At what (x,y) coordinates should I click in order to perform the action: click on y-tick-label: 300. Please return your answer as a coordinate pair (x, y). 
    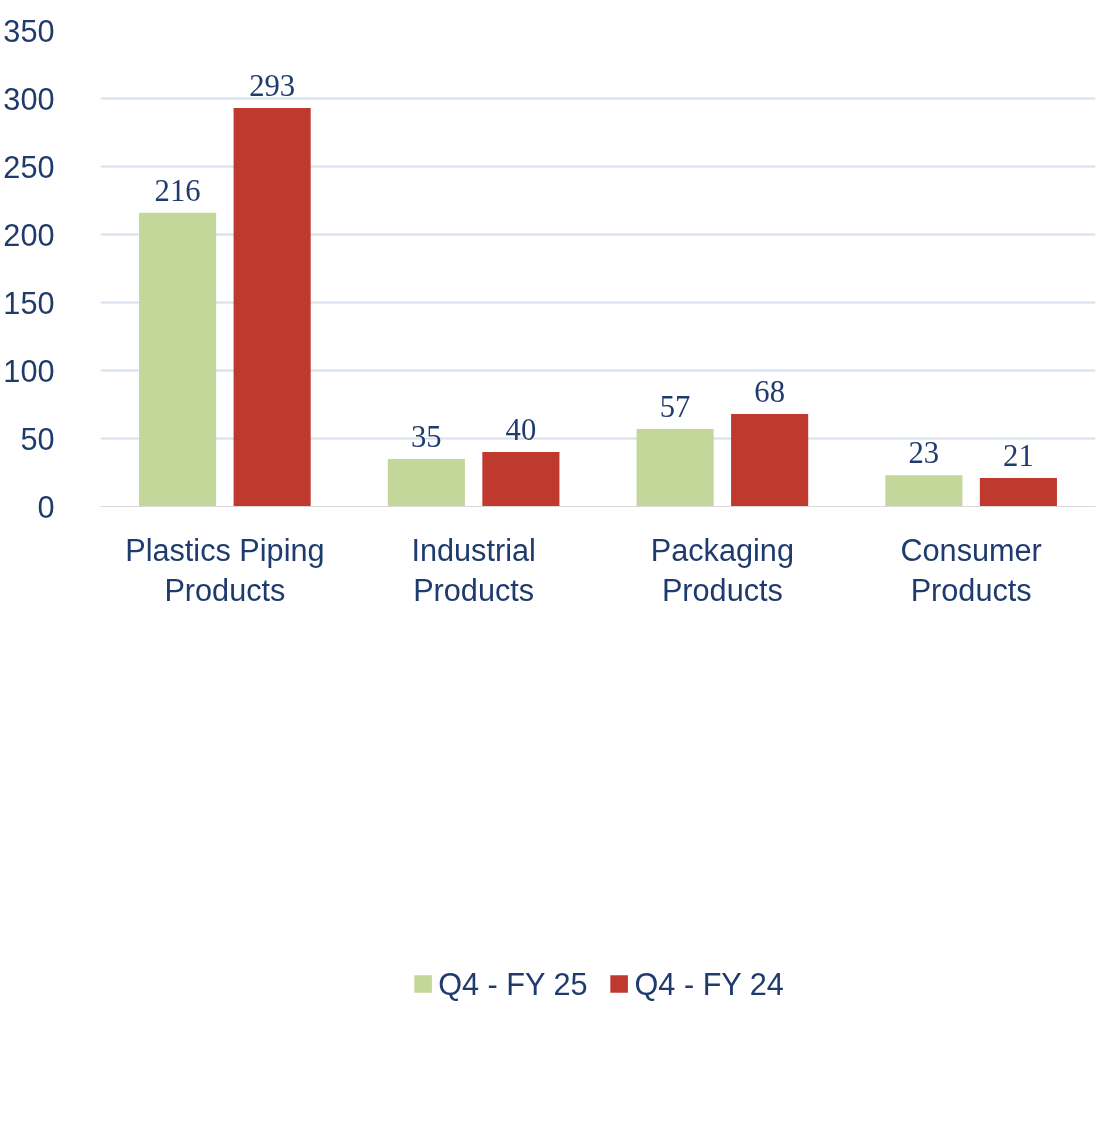
    Looking at the image, I should click on (29, 98).